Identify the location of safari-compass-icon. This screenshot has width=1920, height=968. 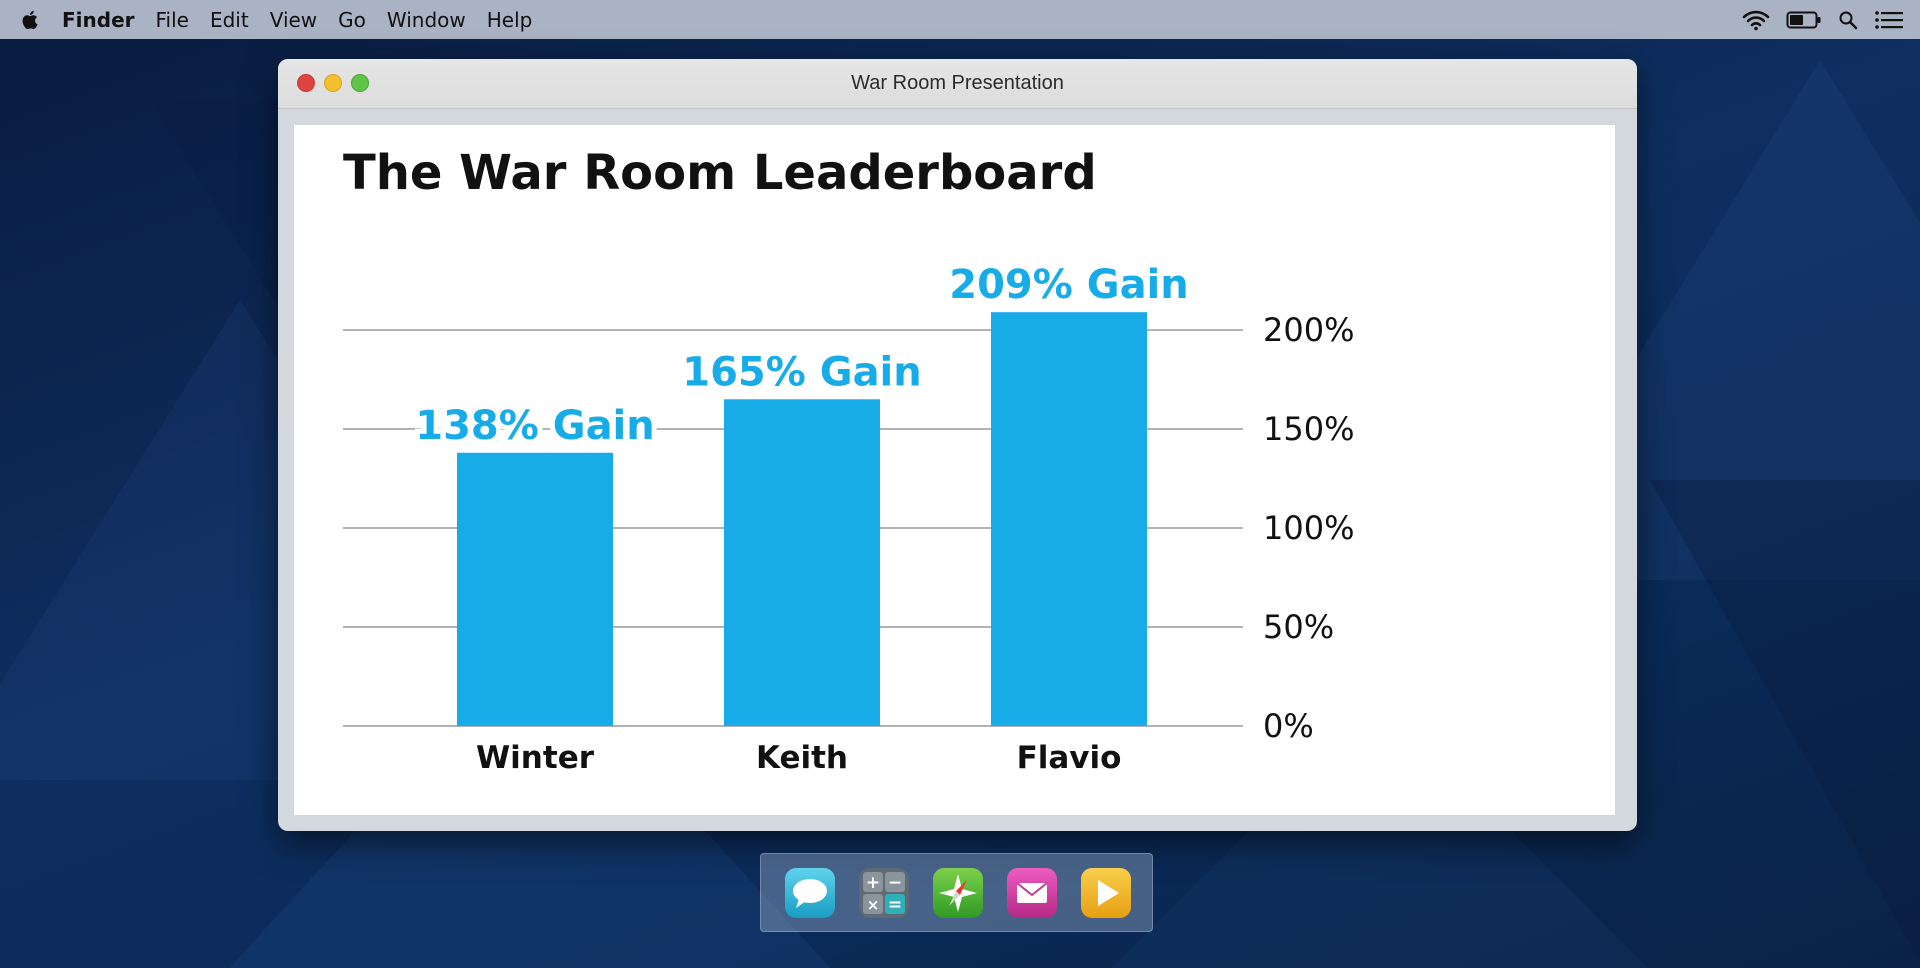
(958, 893).